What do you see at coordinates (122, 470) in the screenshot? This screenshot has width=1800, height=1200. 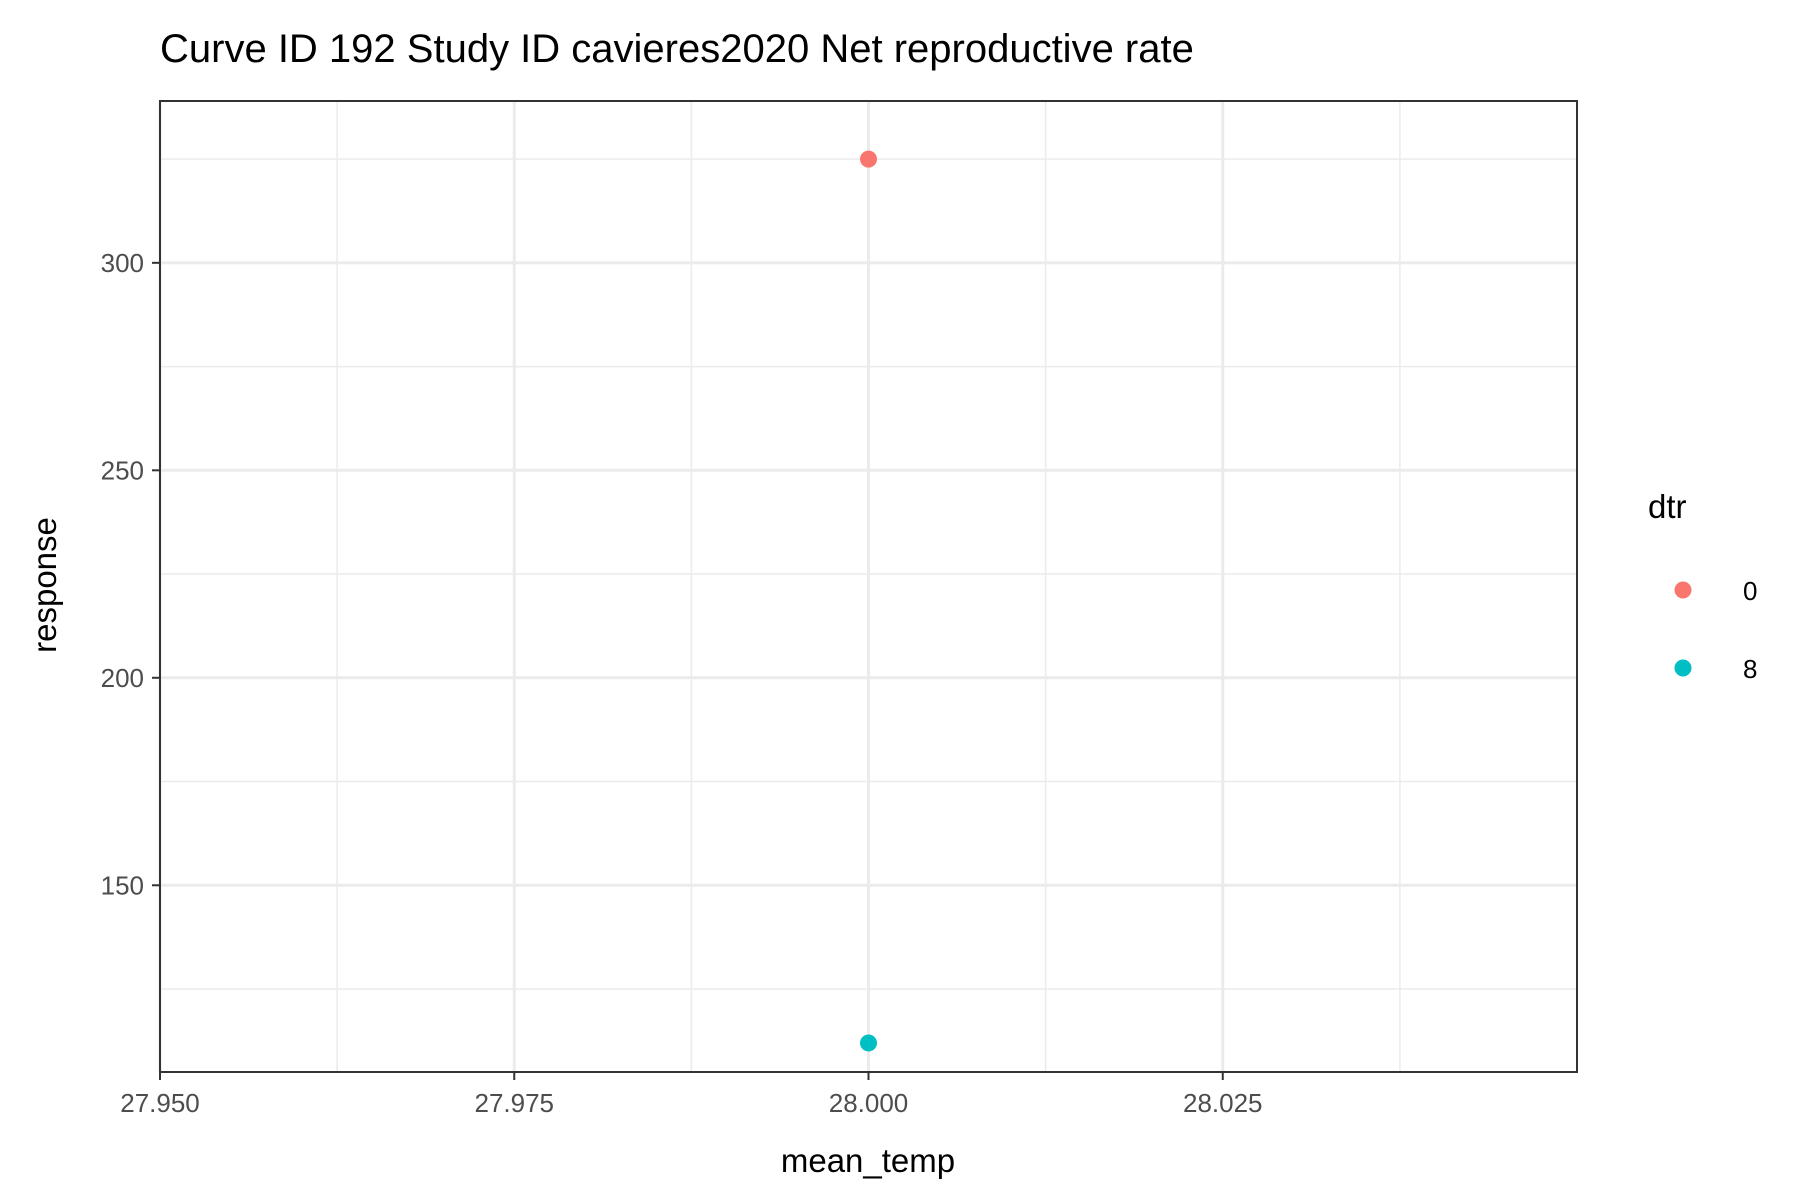 I see `y-tick-label: 250` at bounding box center [122, 470].